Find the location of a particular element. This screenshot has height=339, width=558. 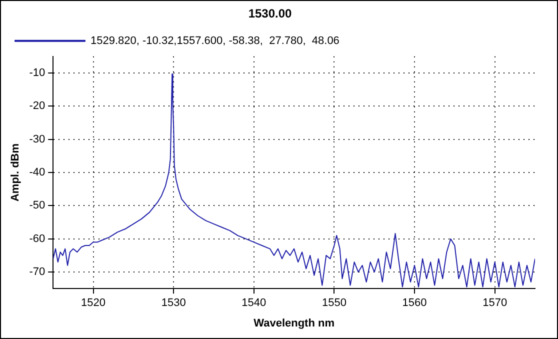

x-tick-label: 1540 is located at coordinates (254, 303).